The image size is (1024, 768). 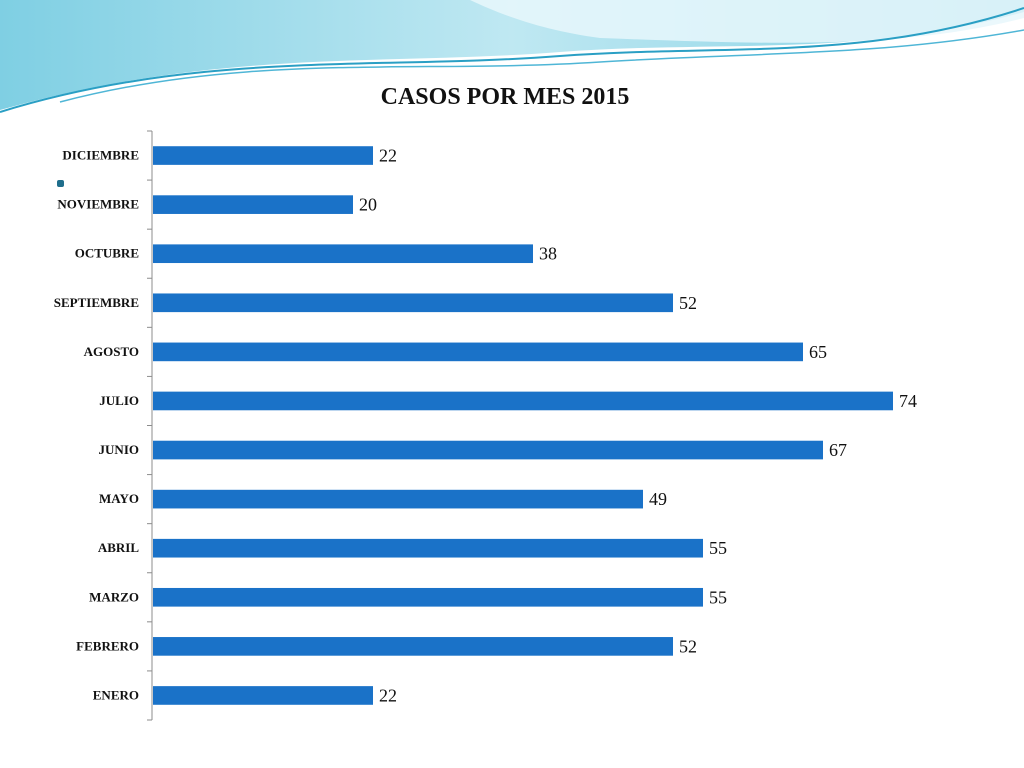 I want to click on category-label: OCTUBRE, so click(x=107, y=253).